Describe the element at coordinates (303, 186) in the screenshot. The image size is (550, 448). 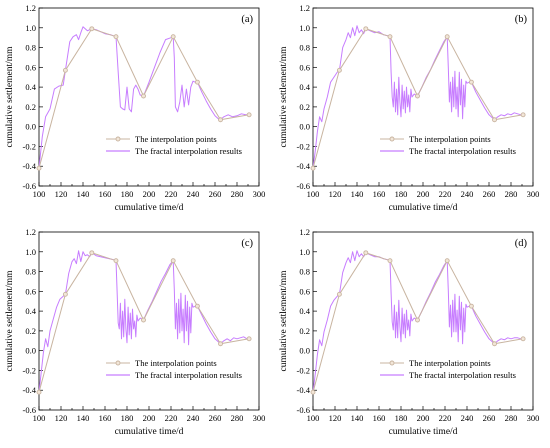
I see `y-tick-label: -0.6` at that location.